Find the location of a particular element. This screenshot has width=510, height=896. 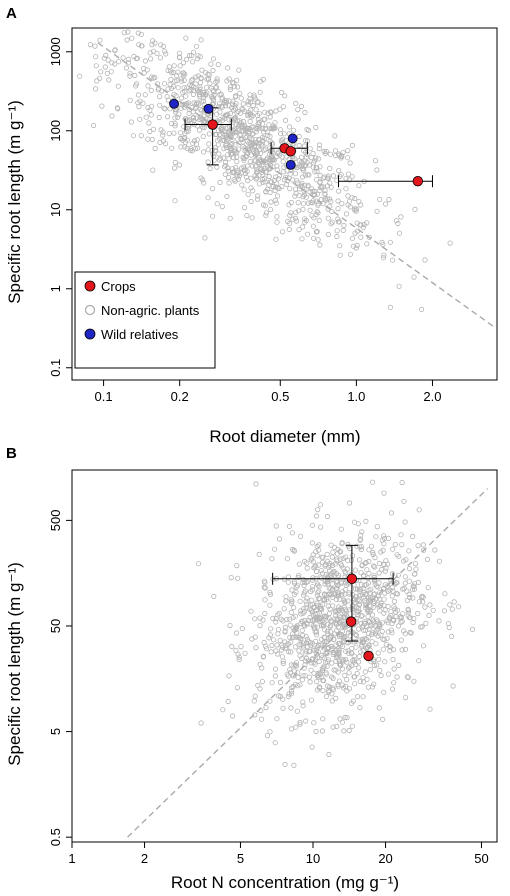

crop-point is located at coordinates (351, 621).